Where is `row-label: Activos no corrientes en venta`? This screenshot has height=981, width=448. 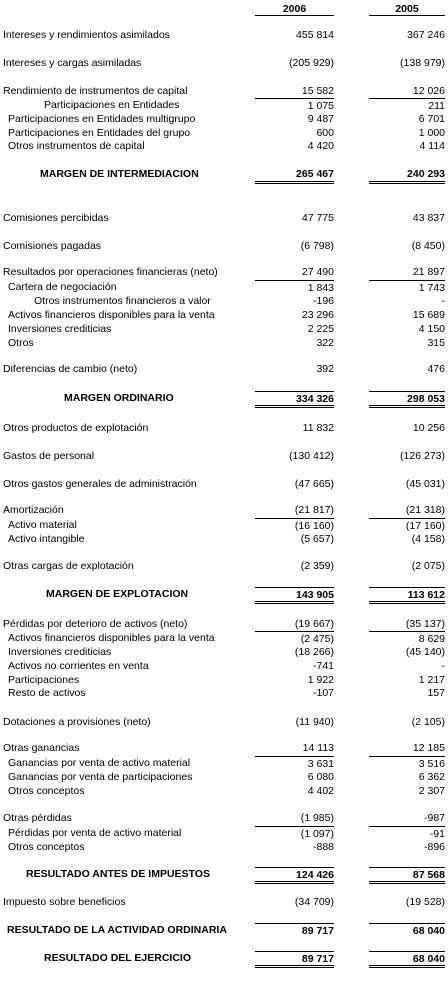
row-label: Activos no corrientes en venta is located at coordinates (78, 666).